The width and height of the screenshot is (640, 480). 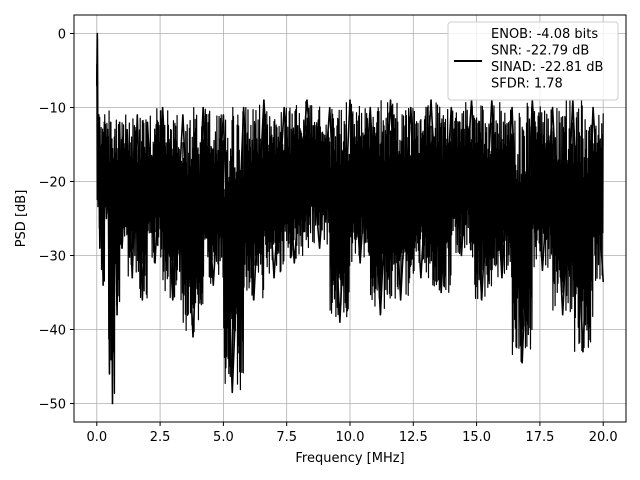 I want to click on x-tick-label: 12.5, so click(x=413, y=437).